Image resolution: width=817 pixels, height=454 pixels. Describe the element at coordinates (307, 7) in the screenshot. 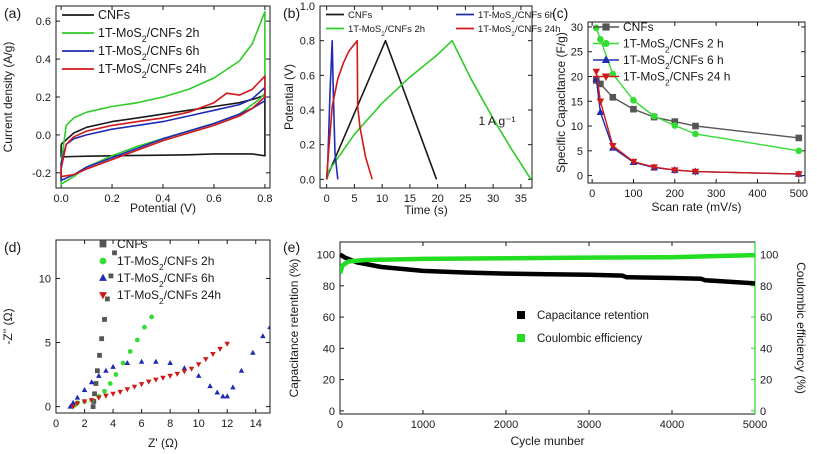

I see `y-tick-label: 1.0` at that location.